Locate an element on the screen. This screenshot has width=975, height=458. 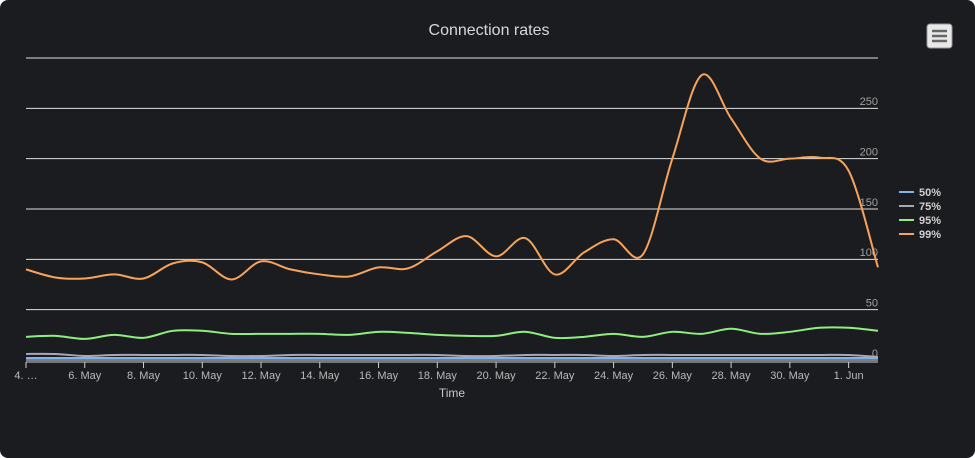
x-tick-label: 10. May is located at coordinates (203, 376).